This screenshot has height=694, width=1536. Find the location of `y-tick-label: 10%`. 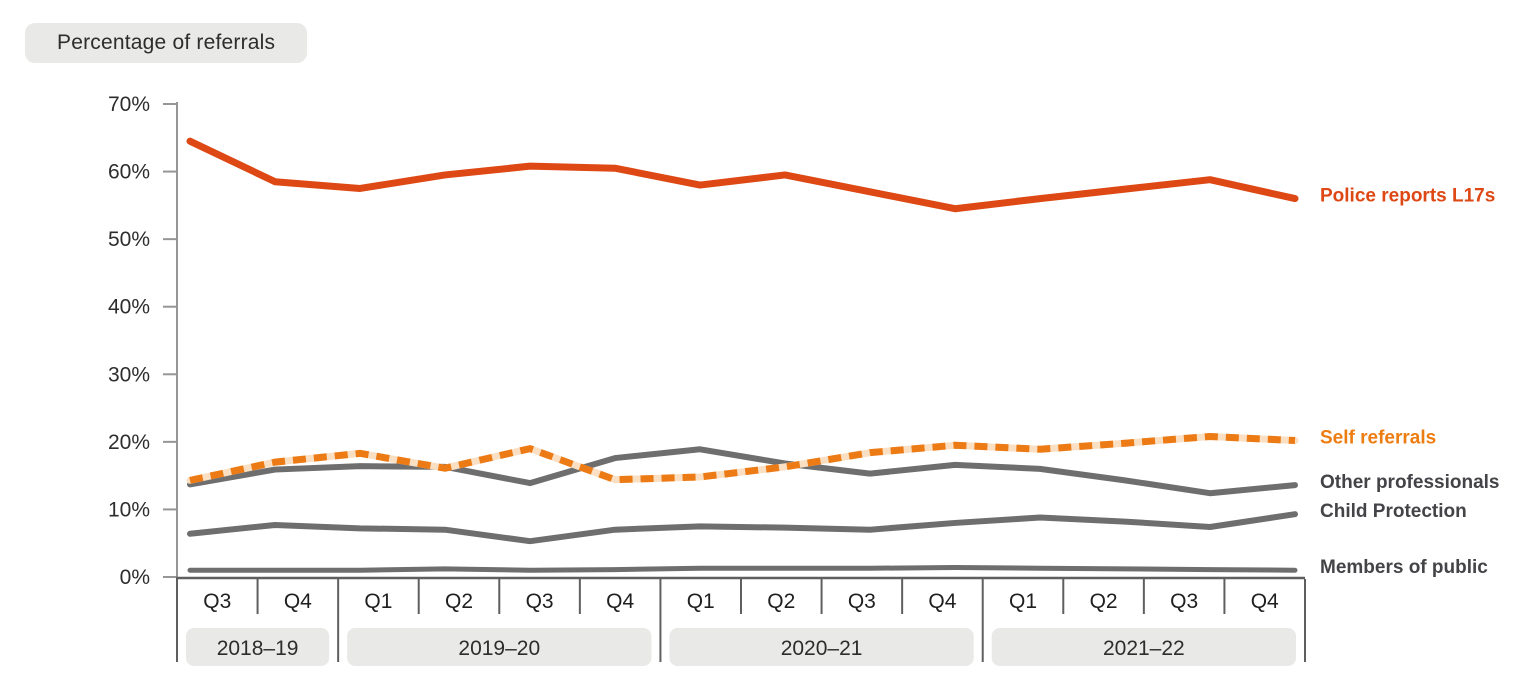

y-tick-label: 10% is located at coordinates (129, 509).